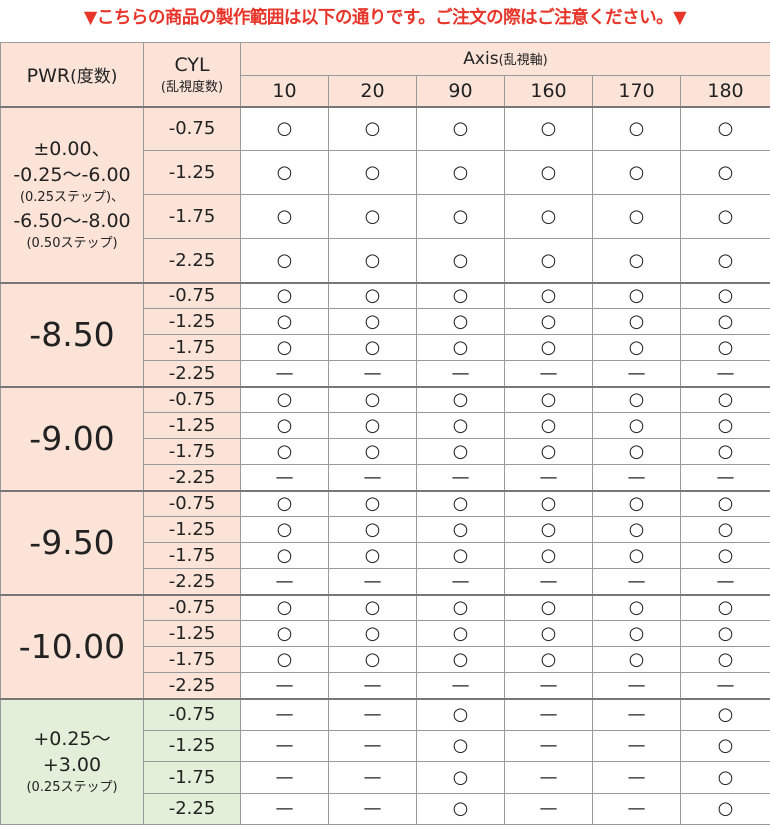 Image resolution: width=770 pixels, height=825 pixels. Describe the element at coordinates (72, 542) in the screenshot. I see `pwr-cell: -9.50` at that location.